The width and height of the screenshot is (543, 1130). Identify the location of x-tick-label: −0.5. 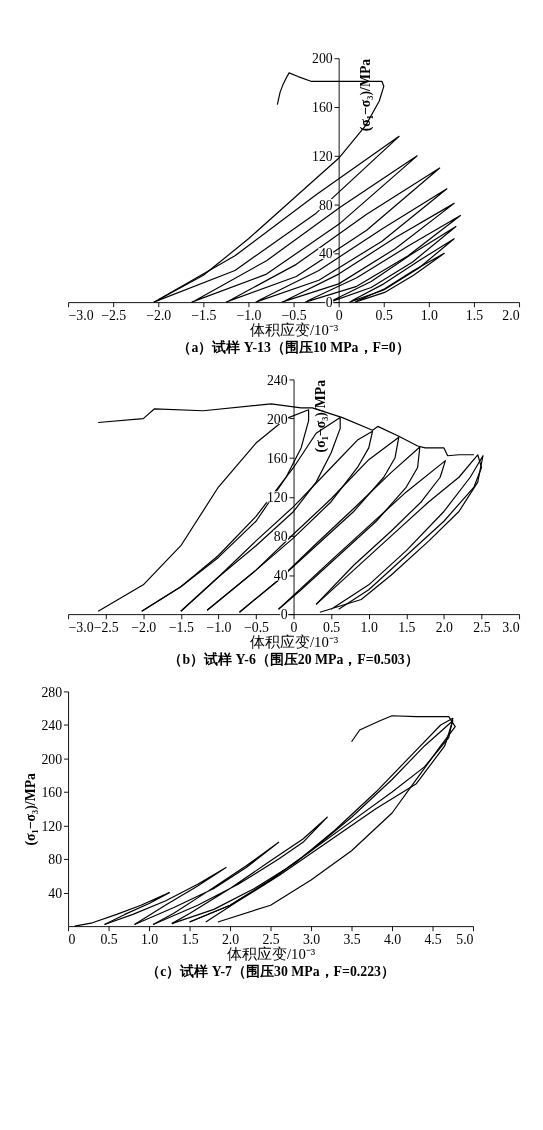
(256, 628).